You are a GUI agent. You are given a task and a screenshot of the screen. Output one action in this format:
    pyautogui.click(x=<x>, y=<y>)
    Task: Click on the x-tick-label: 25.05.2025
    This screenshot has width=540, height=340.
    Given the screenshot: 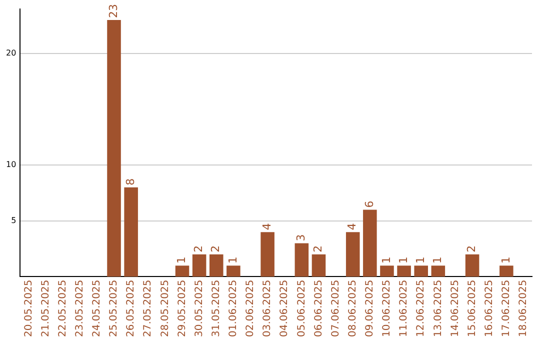 What is the action you would take?
    pyautogui.click(x=114, y=309)
    